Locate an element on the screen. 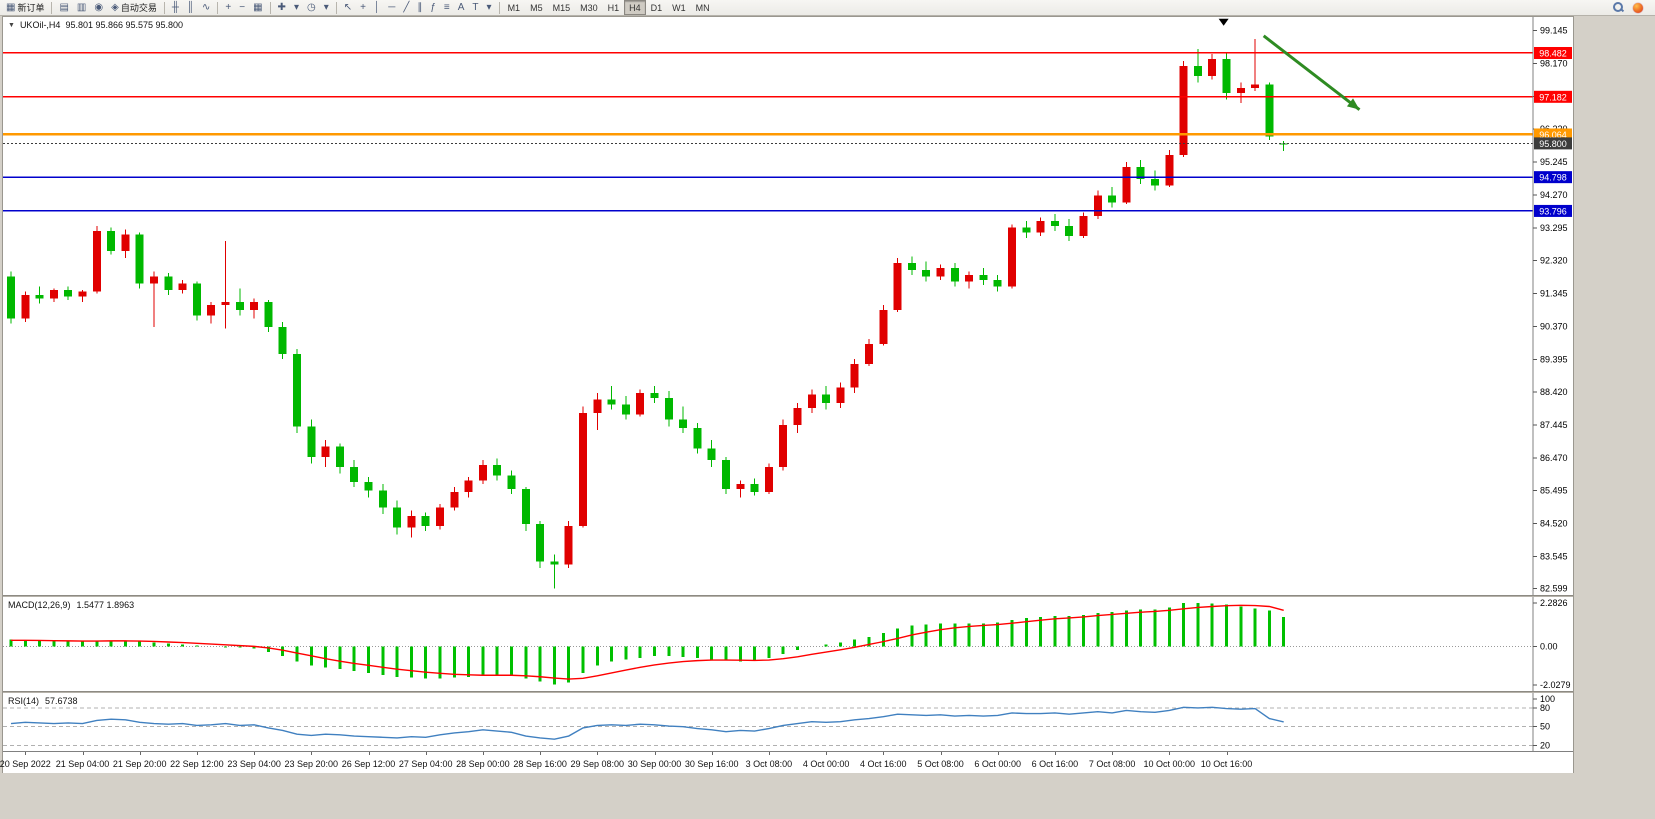  svg-text: 20 is located at coordinates (1545, 745).